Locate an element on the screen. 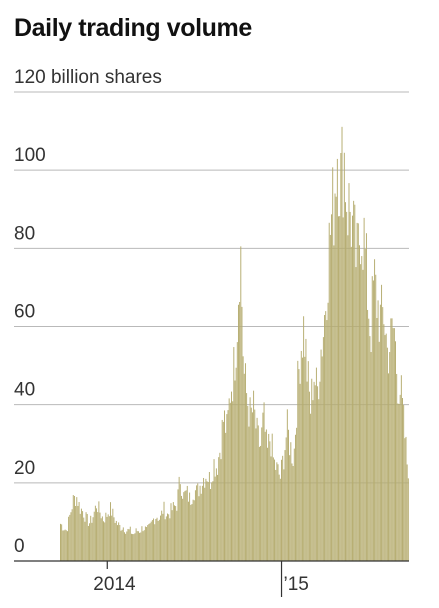 This screenshot has width=439, height=608. y-tick-label: 100 is located at coordinates (30, 155).